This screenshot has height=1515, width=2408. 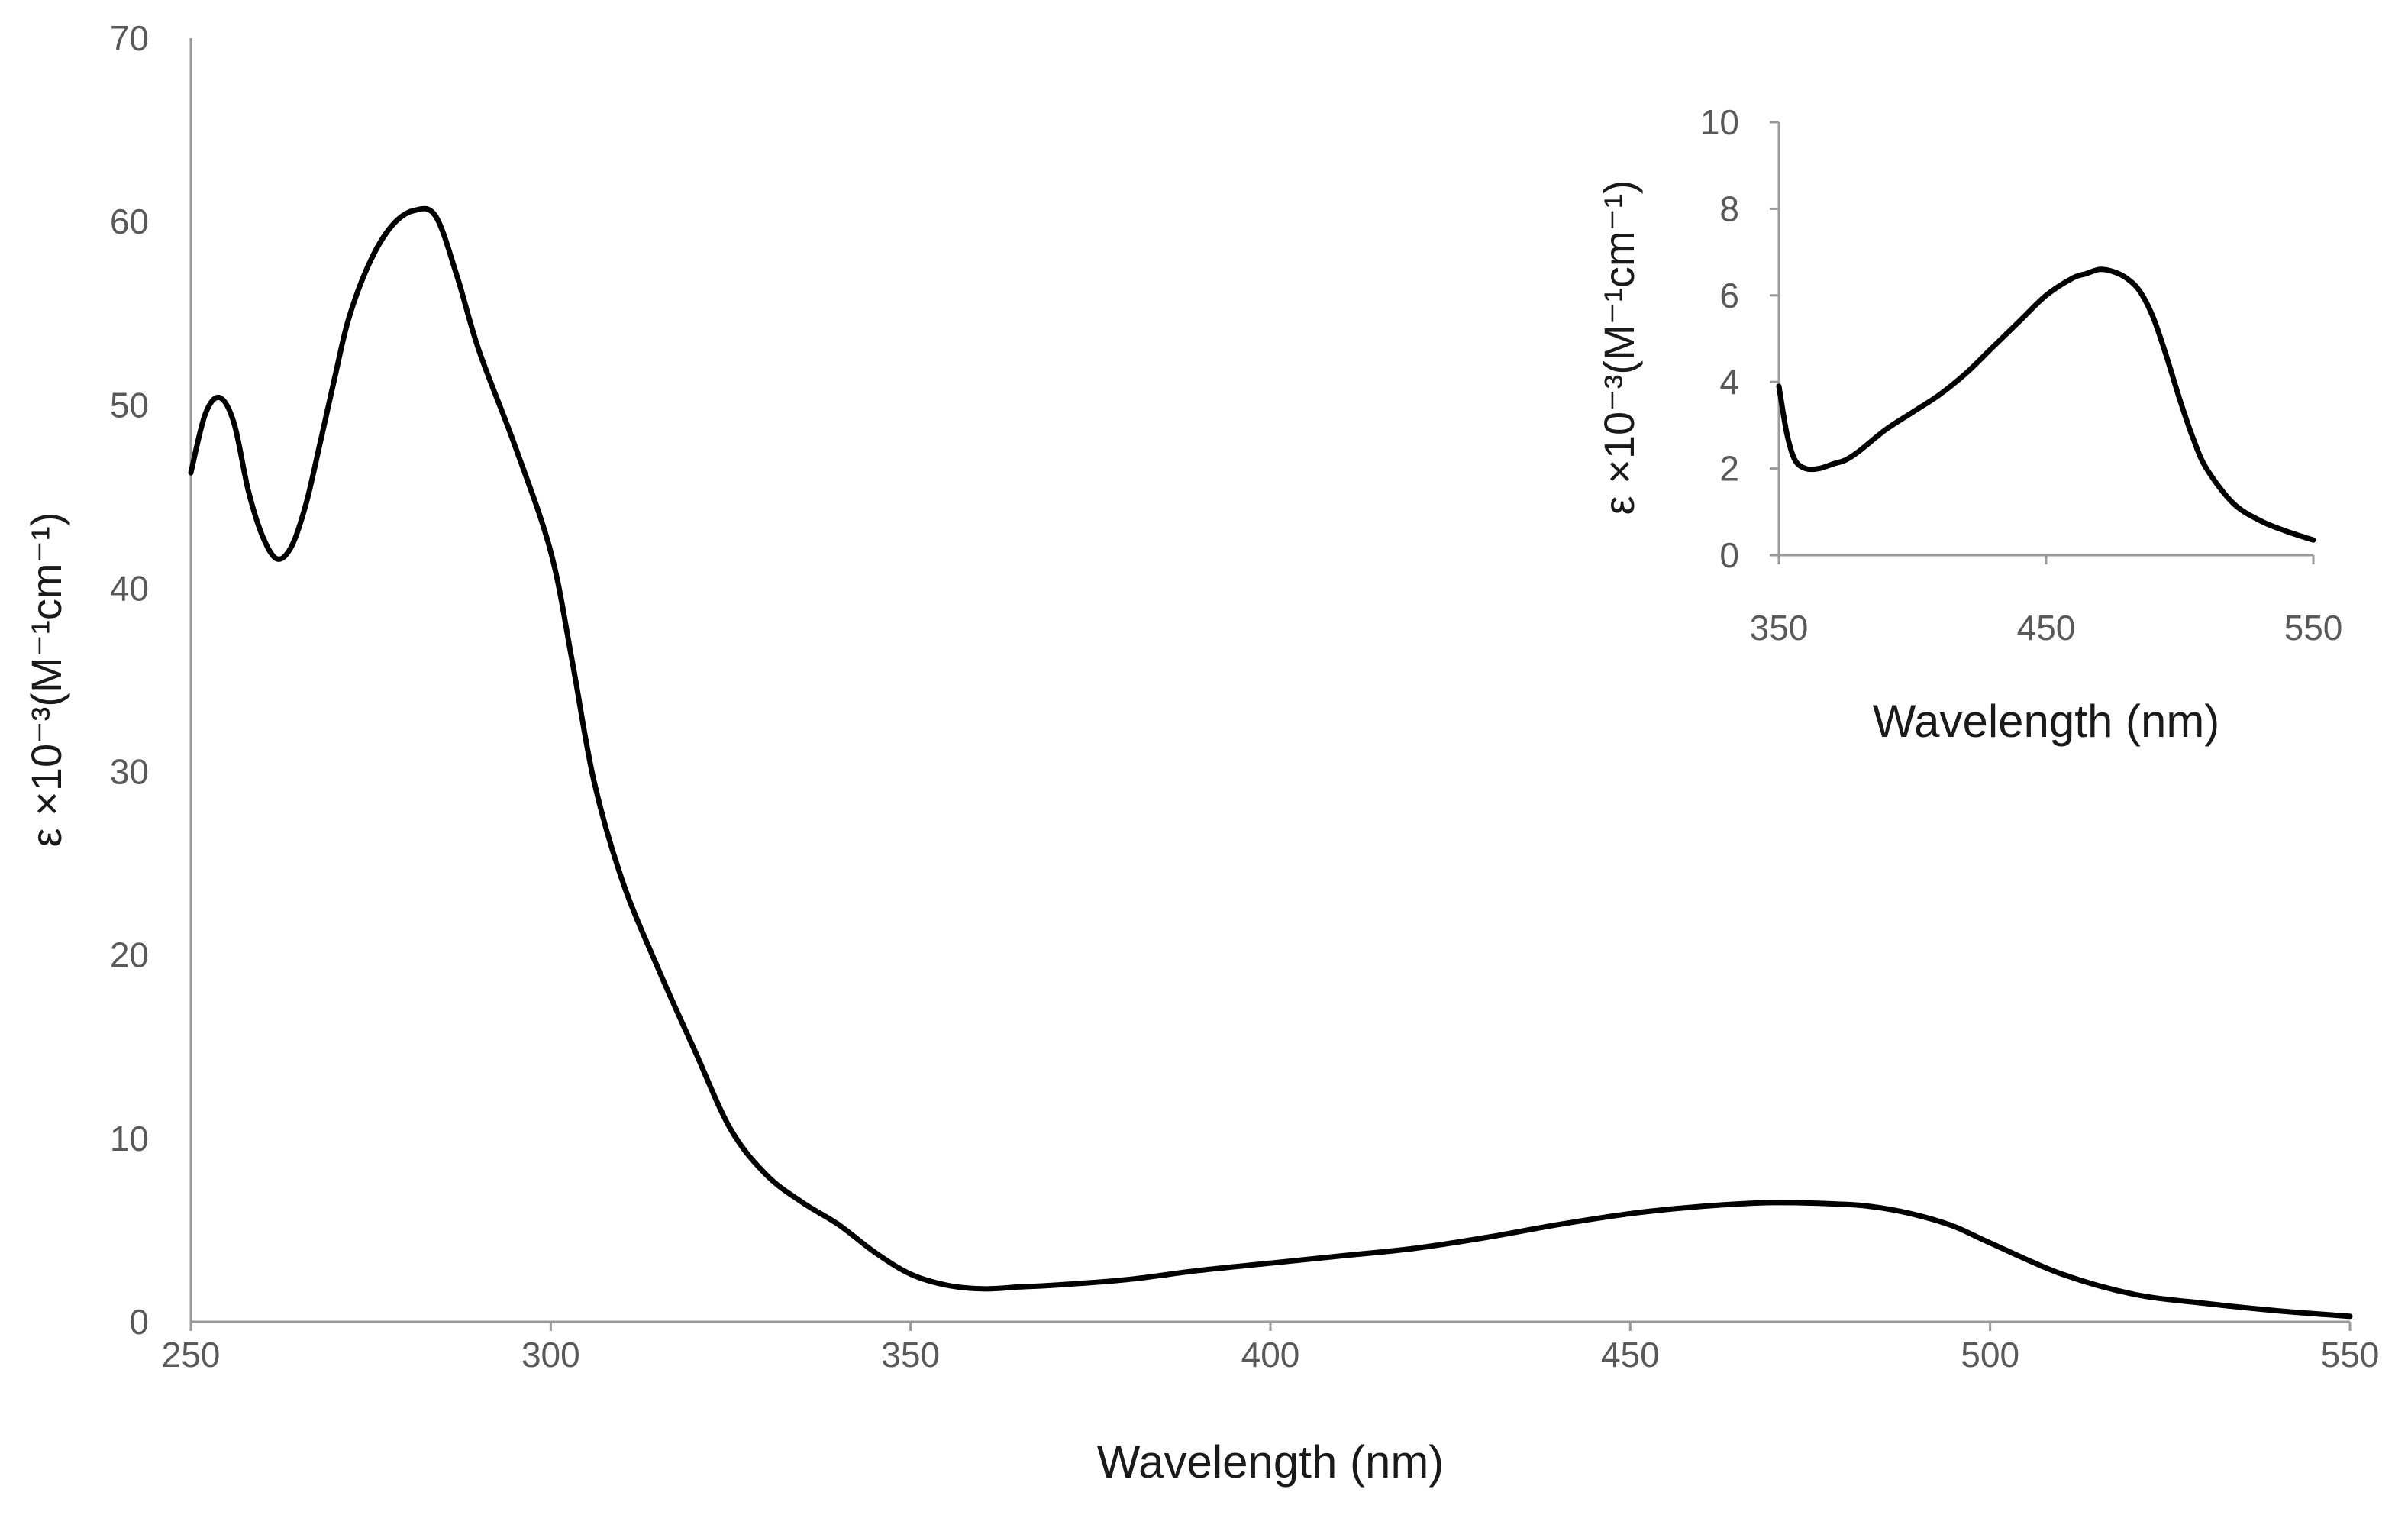 I want to click on inset-y-tick-label: 6, so click(x=1729, y=295).